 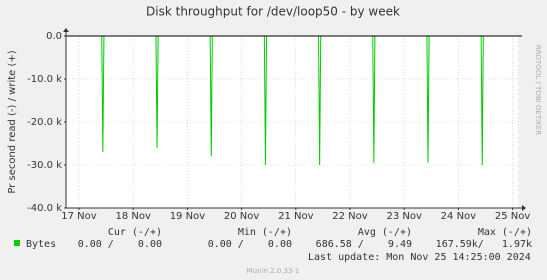 What do you see at coordinates (17, 243) in the screenshot?
I see `legend-swatch` at bounding box center [17, 243].